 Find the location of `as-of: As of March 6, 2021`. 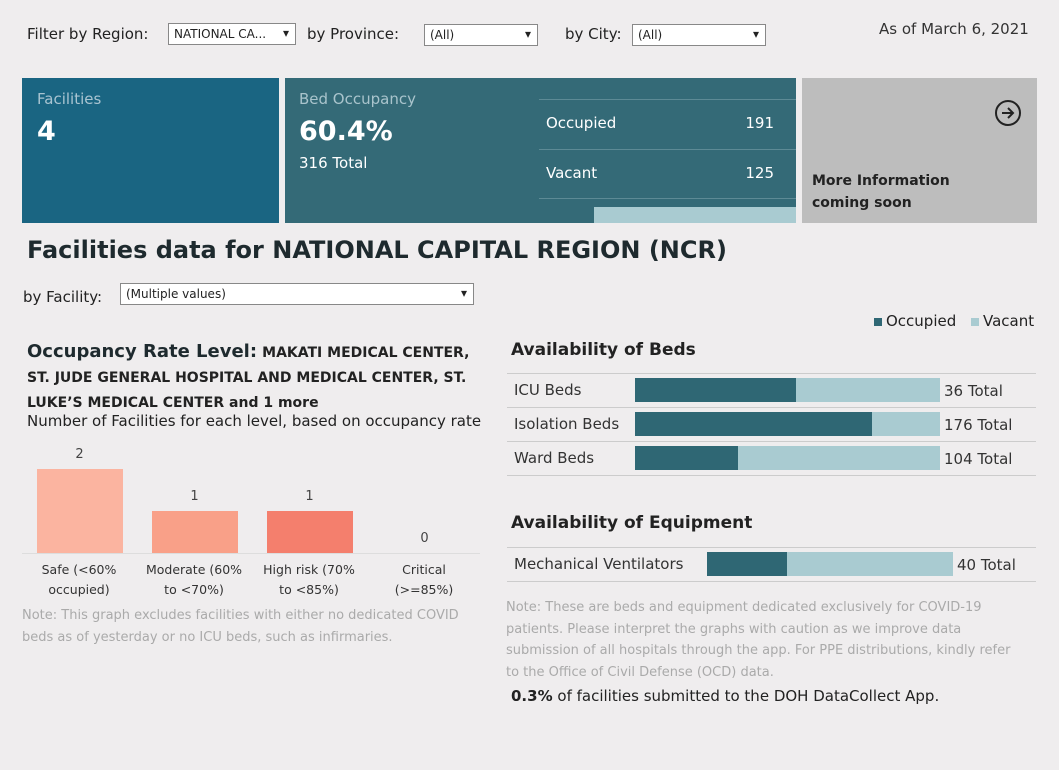

as-of: As of March 6, 2021 is located at coordinates (954, 29).